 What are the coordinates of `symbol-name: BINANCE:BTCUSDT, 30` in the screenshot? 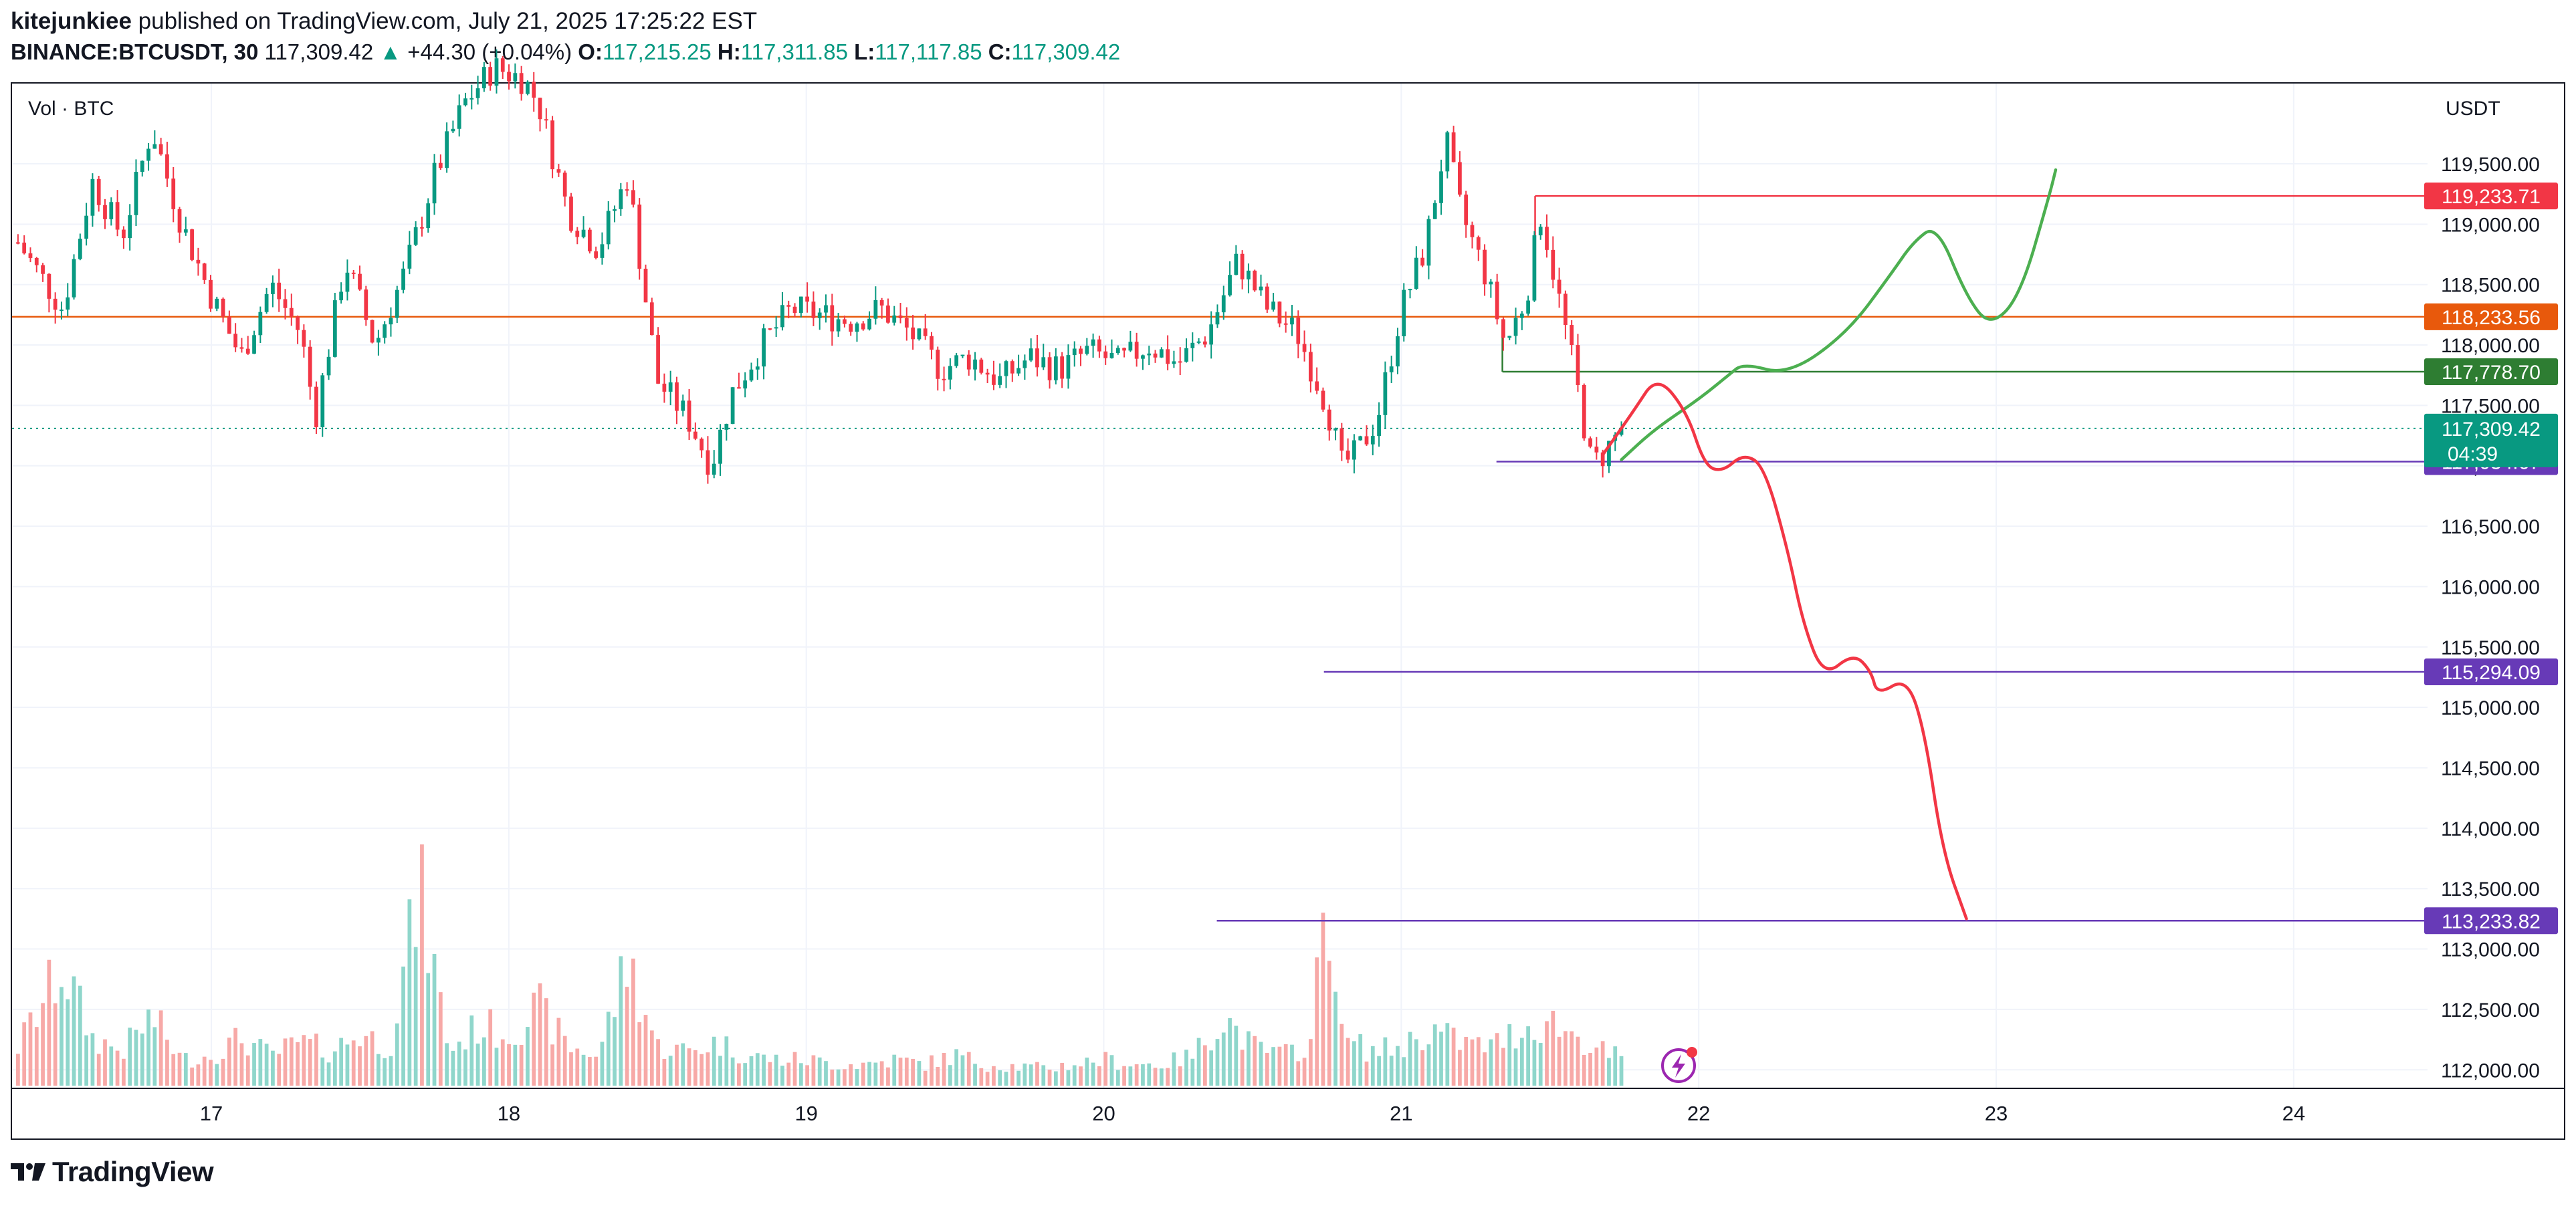 It's located at (135, 51).